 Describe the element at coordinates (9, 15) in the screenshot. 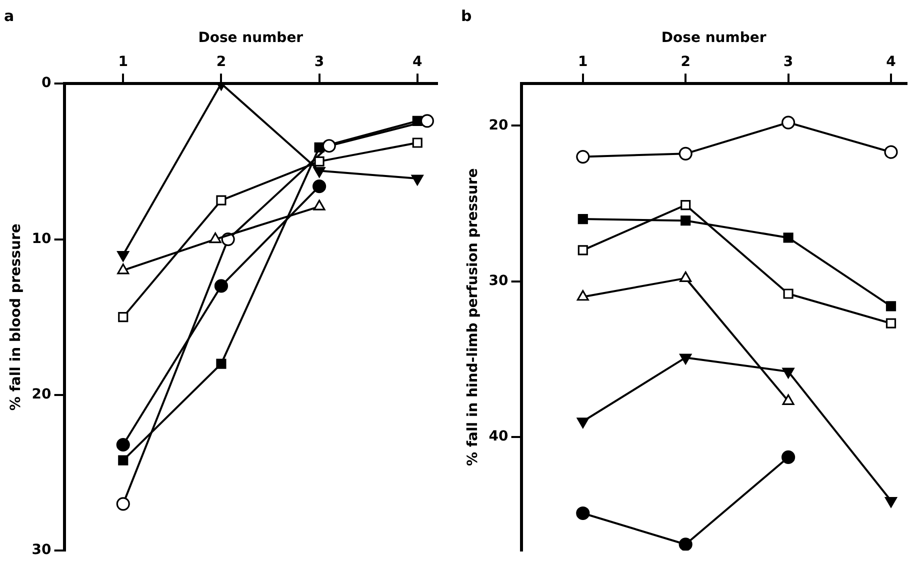

I see `chart-title: a` at that location.